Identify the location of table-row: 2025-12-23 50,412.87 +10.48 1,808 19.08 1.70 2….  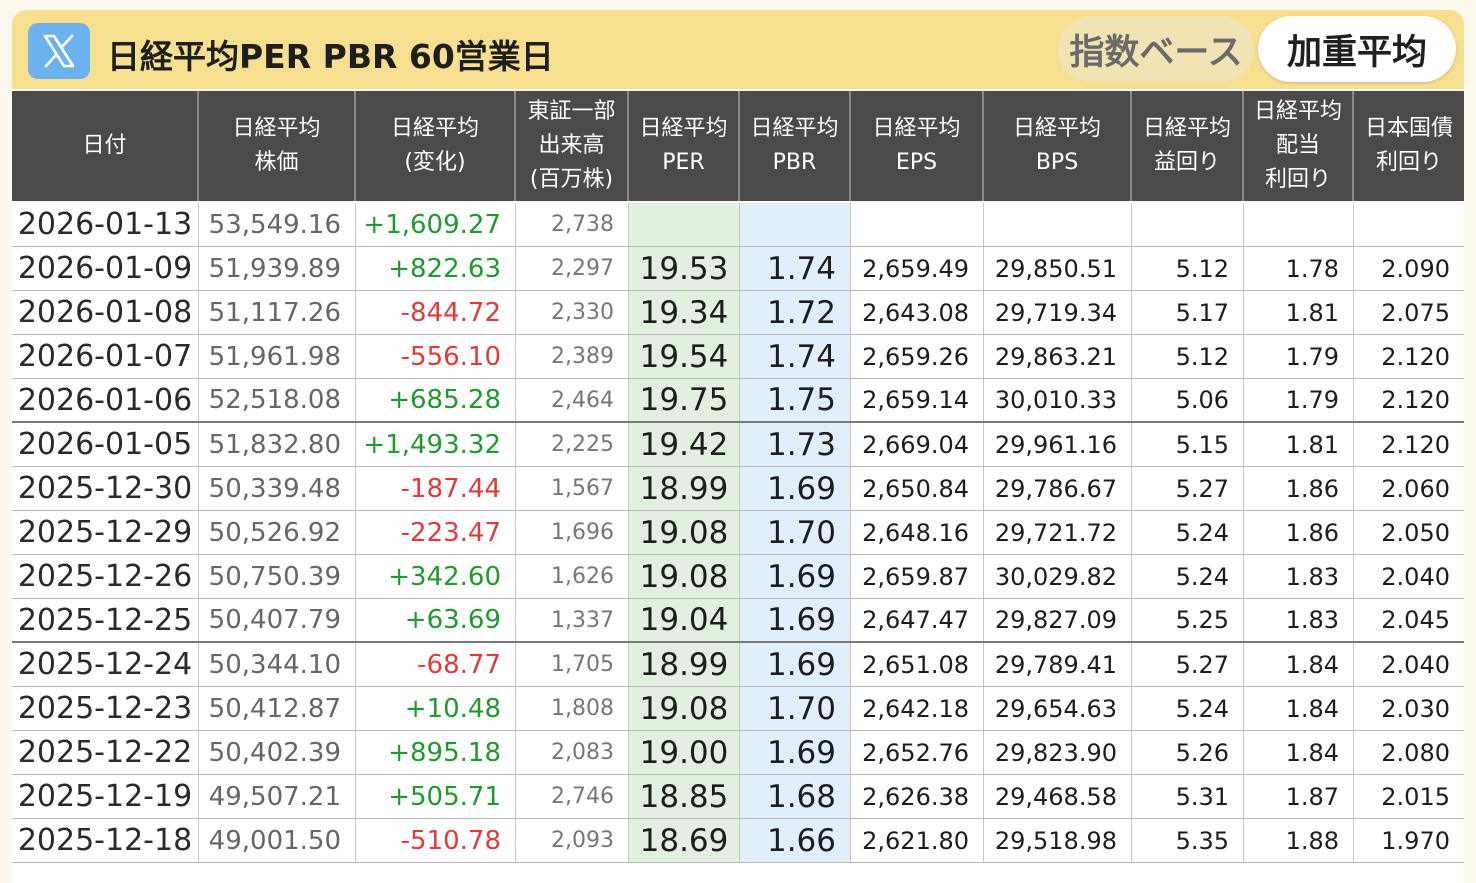
(738, 709).